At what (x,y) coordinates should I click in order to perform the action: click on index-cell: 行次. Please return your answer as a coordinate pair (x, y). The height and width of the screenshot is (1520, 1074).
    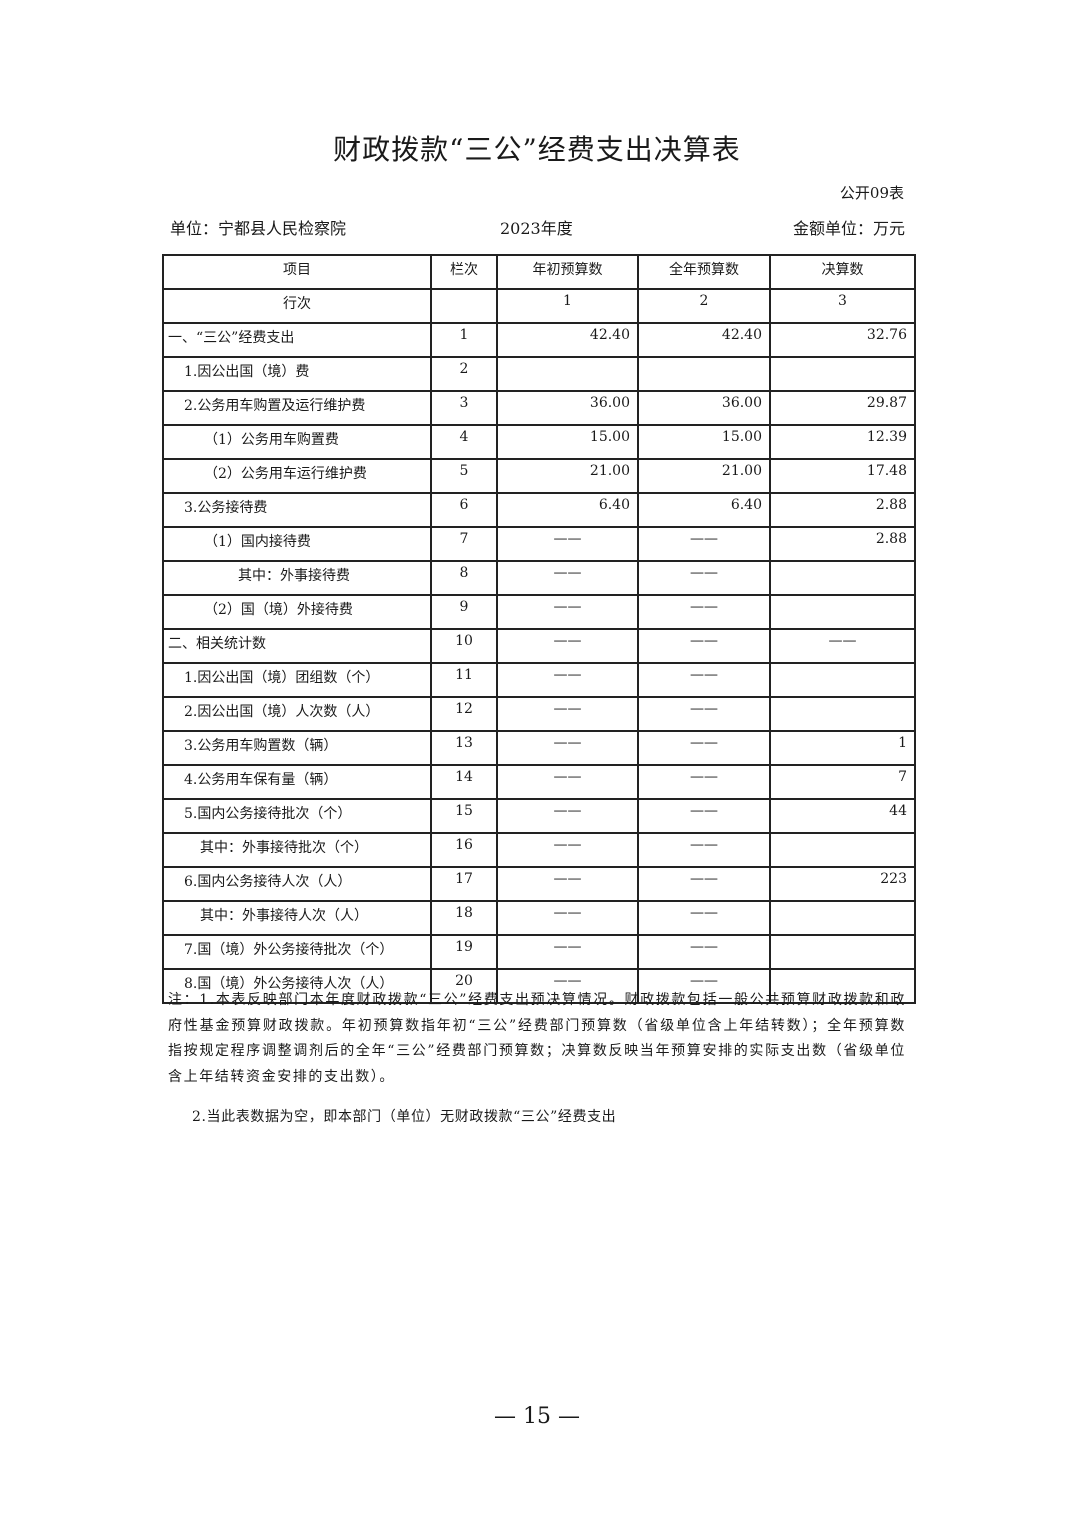
    Looking at the image, I should click on (297, 306).